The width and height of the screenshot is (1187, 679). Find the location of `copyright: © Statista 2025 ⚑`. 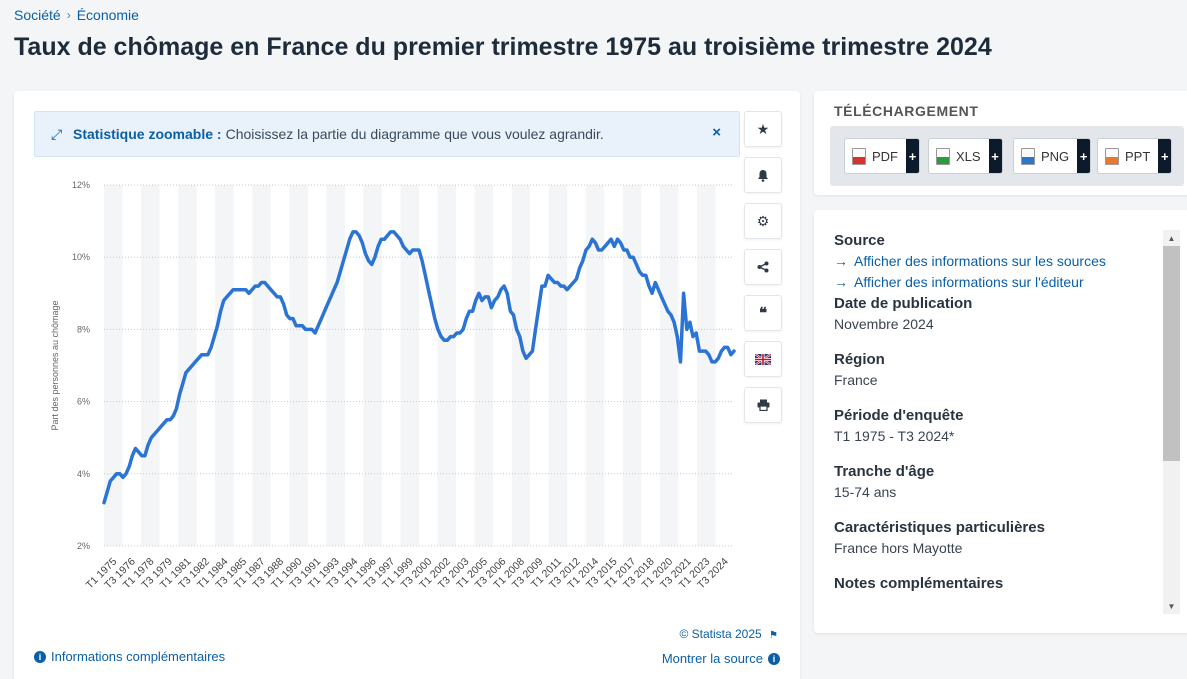

copyright: © Statista 2025 ⚑ is located at coordinates (728, 634).